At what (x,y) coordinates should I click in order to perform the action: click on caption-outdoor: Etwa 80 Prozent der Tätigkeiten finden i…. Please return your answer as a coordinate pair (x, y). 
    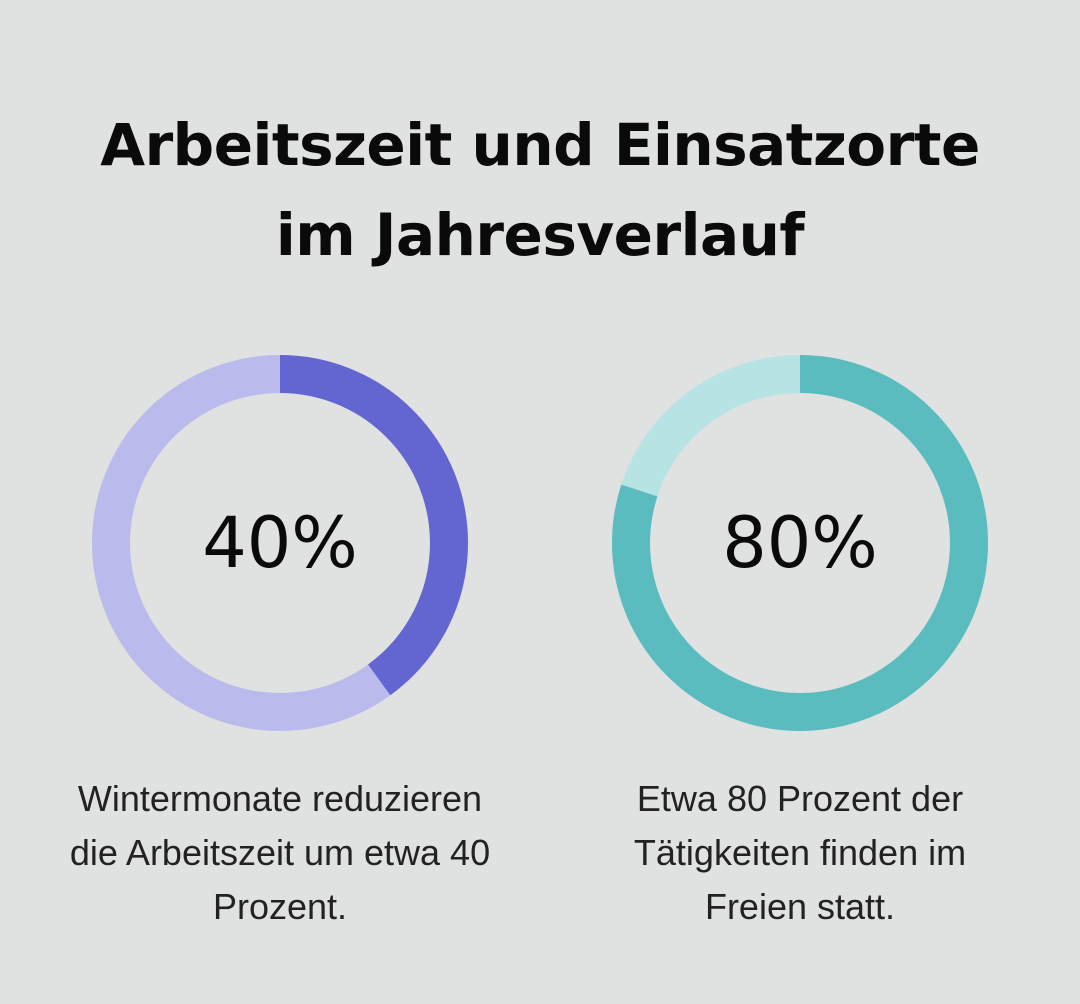
    Looking at the image, I should click on (800, 853).